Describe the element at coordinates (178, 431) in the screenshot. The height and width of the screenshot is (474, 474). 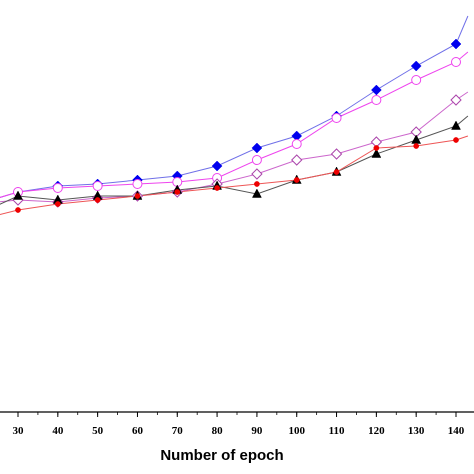
I see `x-tick-label: 70` at that location.